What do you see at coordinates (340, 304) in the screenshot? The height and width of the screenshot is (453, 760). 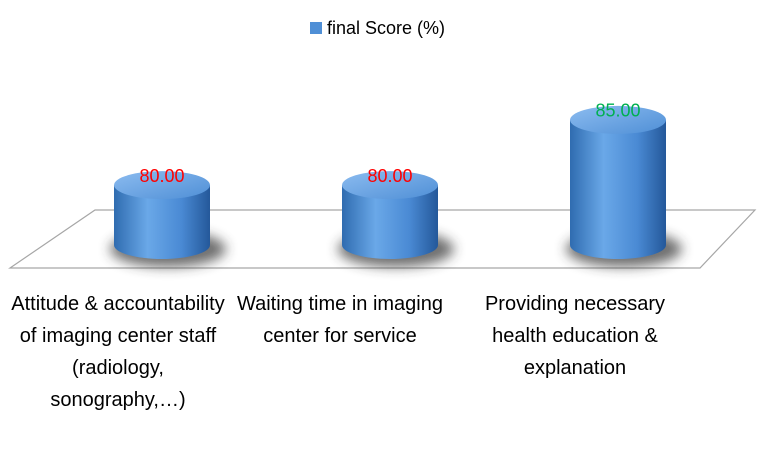 I see `x-tick-label-line: Waiting time in imaging` at bounding box center [340, 304].